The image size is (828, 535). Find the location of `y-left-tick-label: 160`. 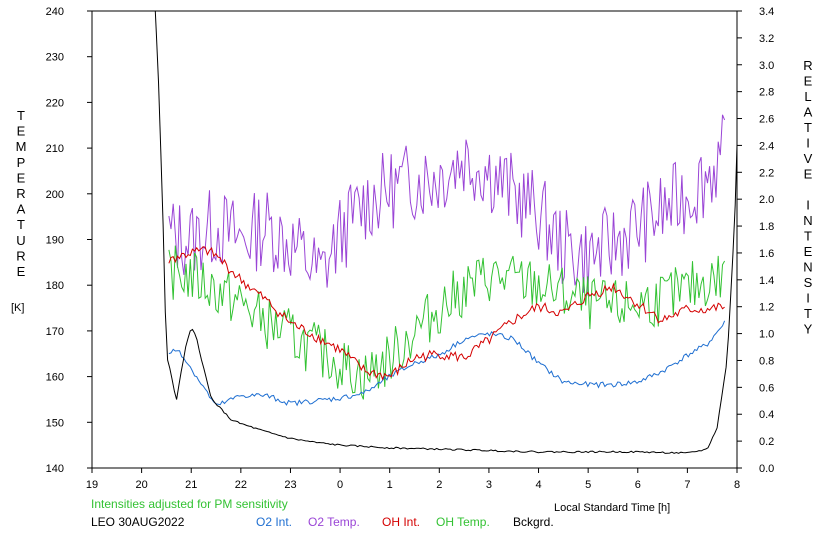

y-left-tick-label: 160 is located at coordinates (55, 378).